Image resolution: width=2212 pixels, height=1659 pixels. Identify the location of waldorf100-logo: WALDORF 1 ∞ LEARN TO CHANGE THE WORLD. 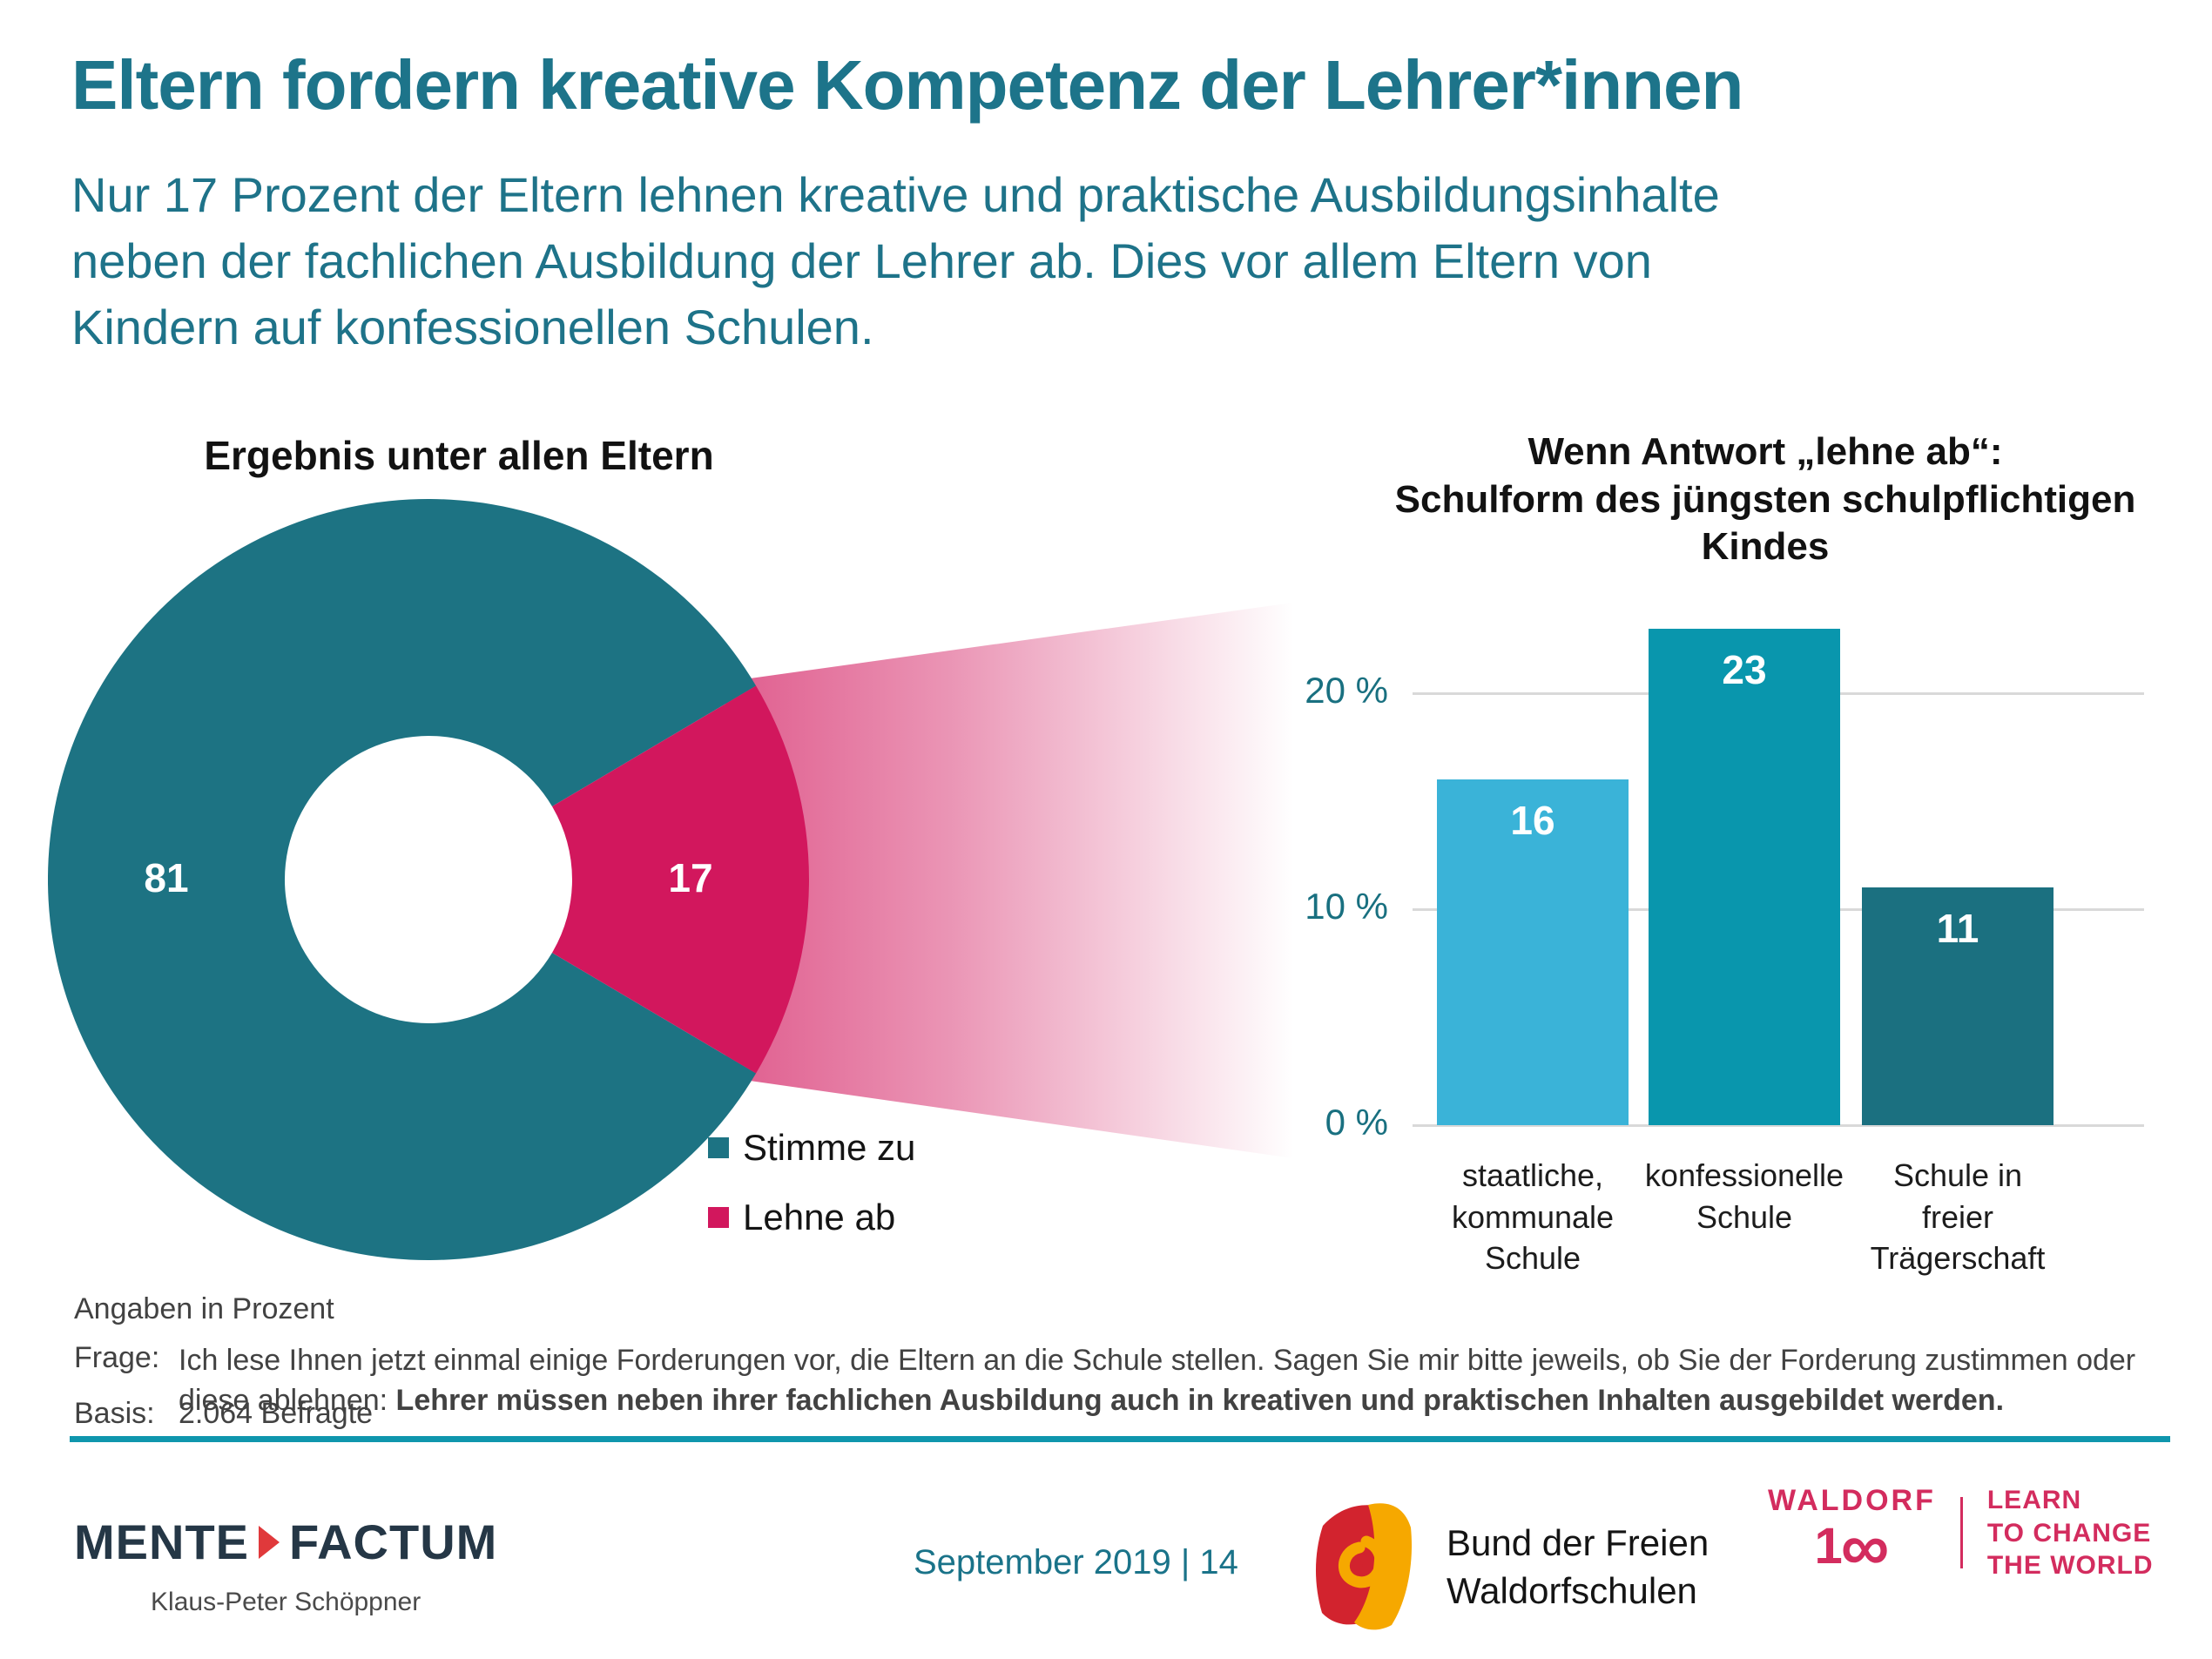
(1961, 1533).